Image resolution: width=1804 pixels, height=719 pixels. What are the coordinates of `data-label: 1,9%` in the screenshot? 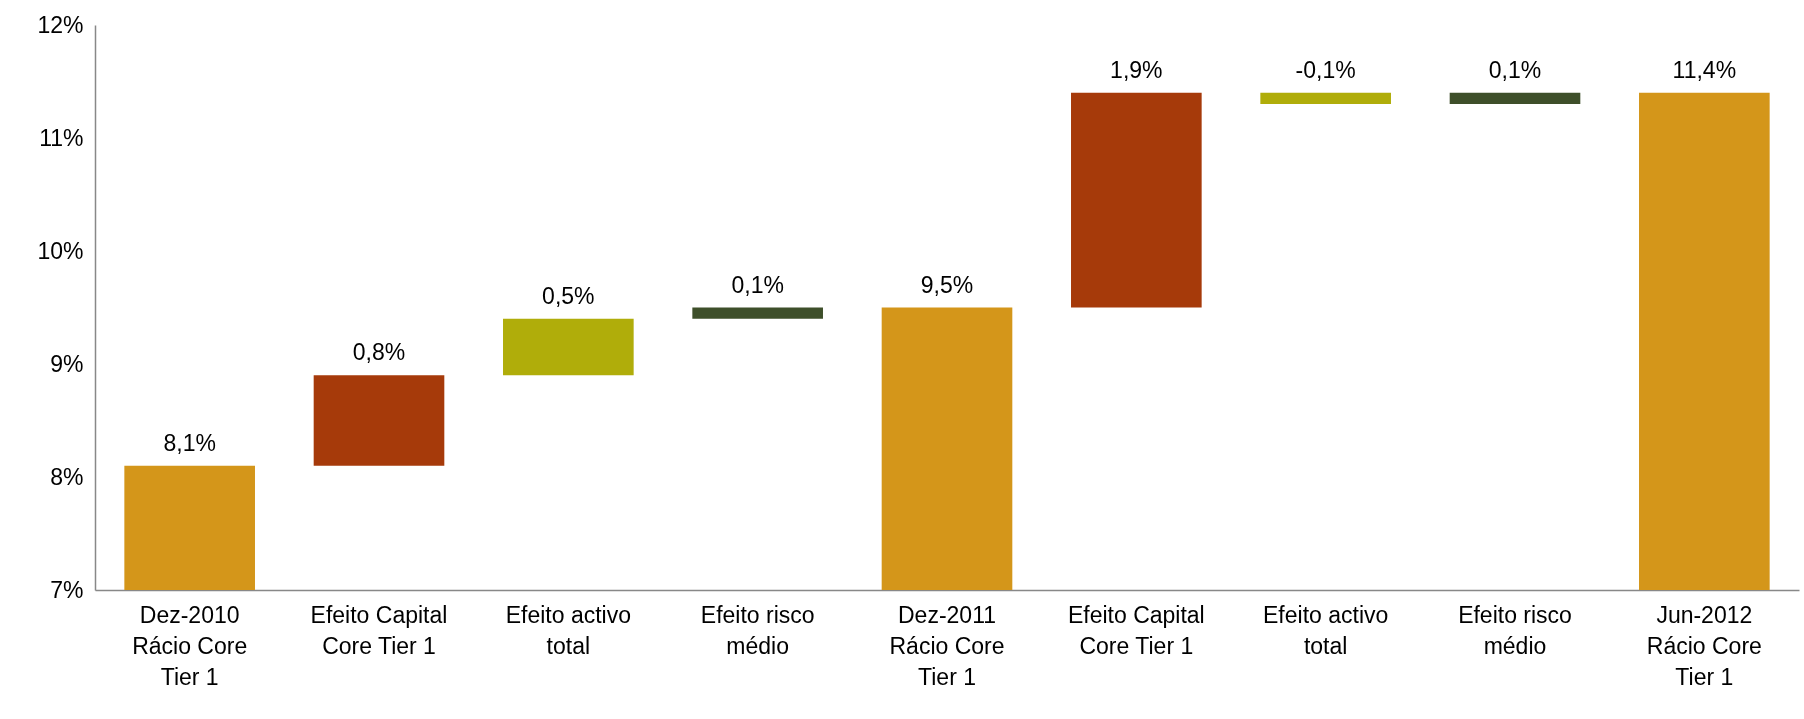 It's located at (1136, 69).